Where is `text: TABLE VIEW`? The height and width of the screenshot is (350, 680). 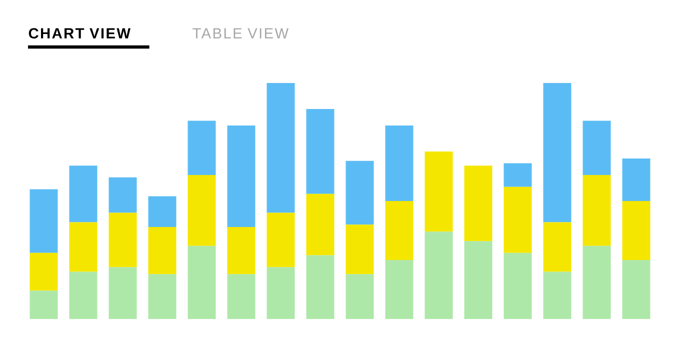
text: TABLE VIEW is located at coordinates (240, 33).